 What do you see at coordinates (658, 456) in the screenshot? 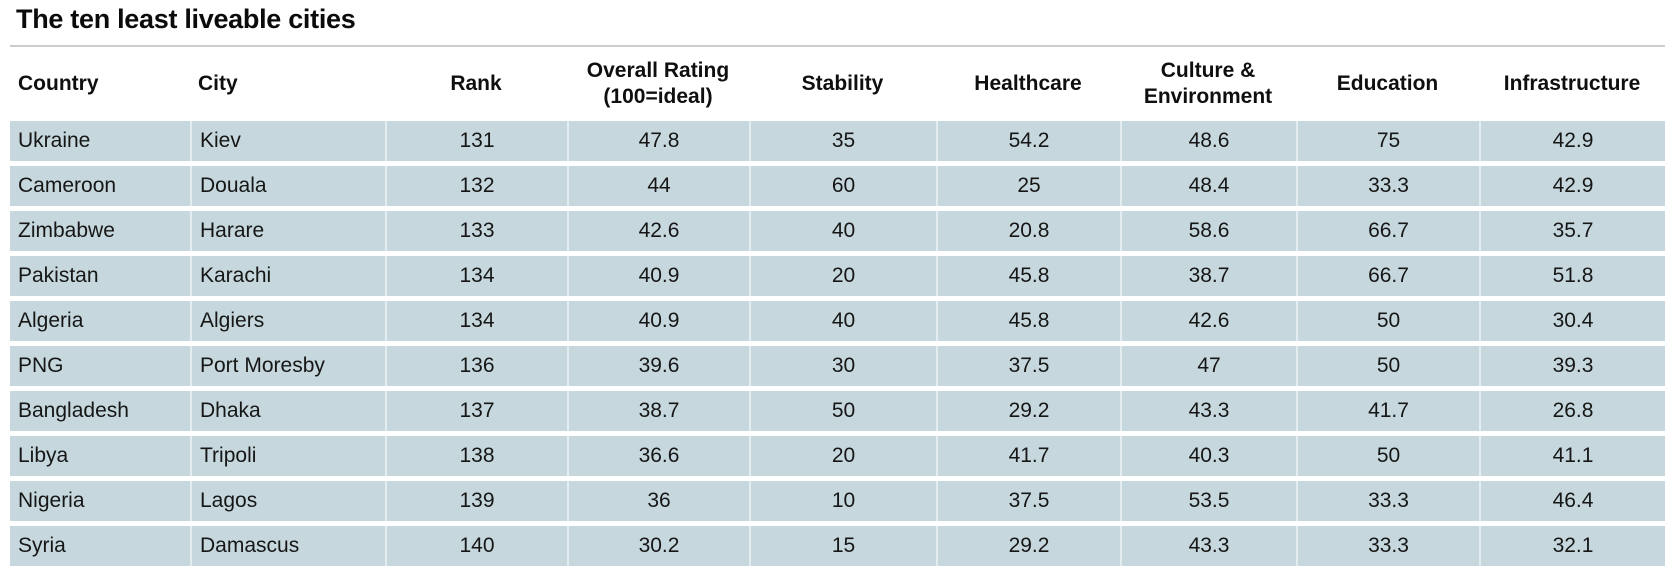
I see `cell-overall: 36.6` at bounding box center [658, 456].